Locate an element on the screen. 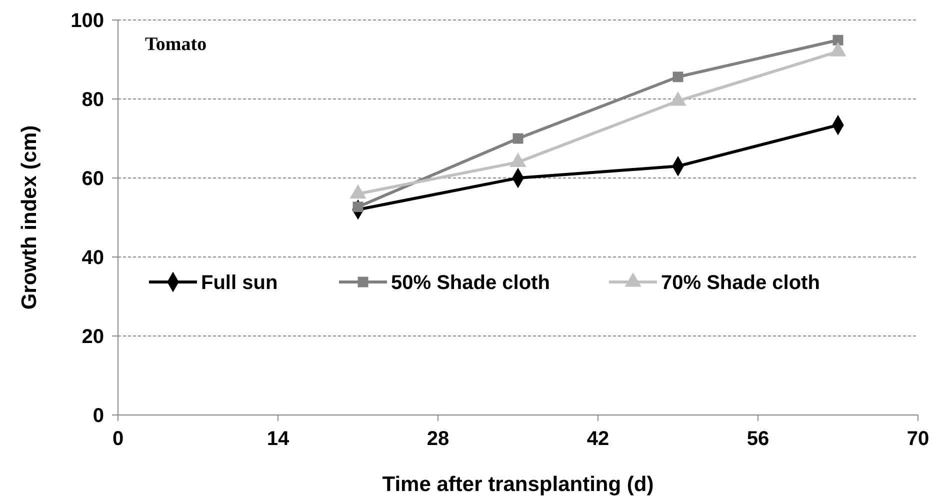  y-tick-label: 0 is located at coordinates (98, 416).